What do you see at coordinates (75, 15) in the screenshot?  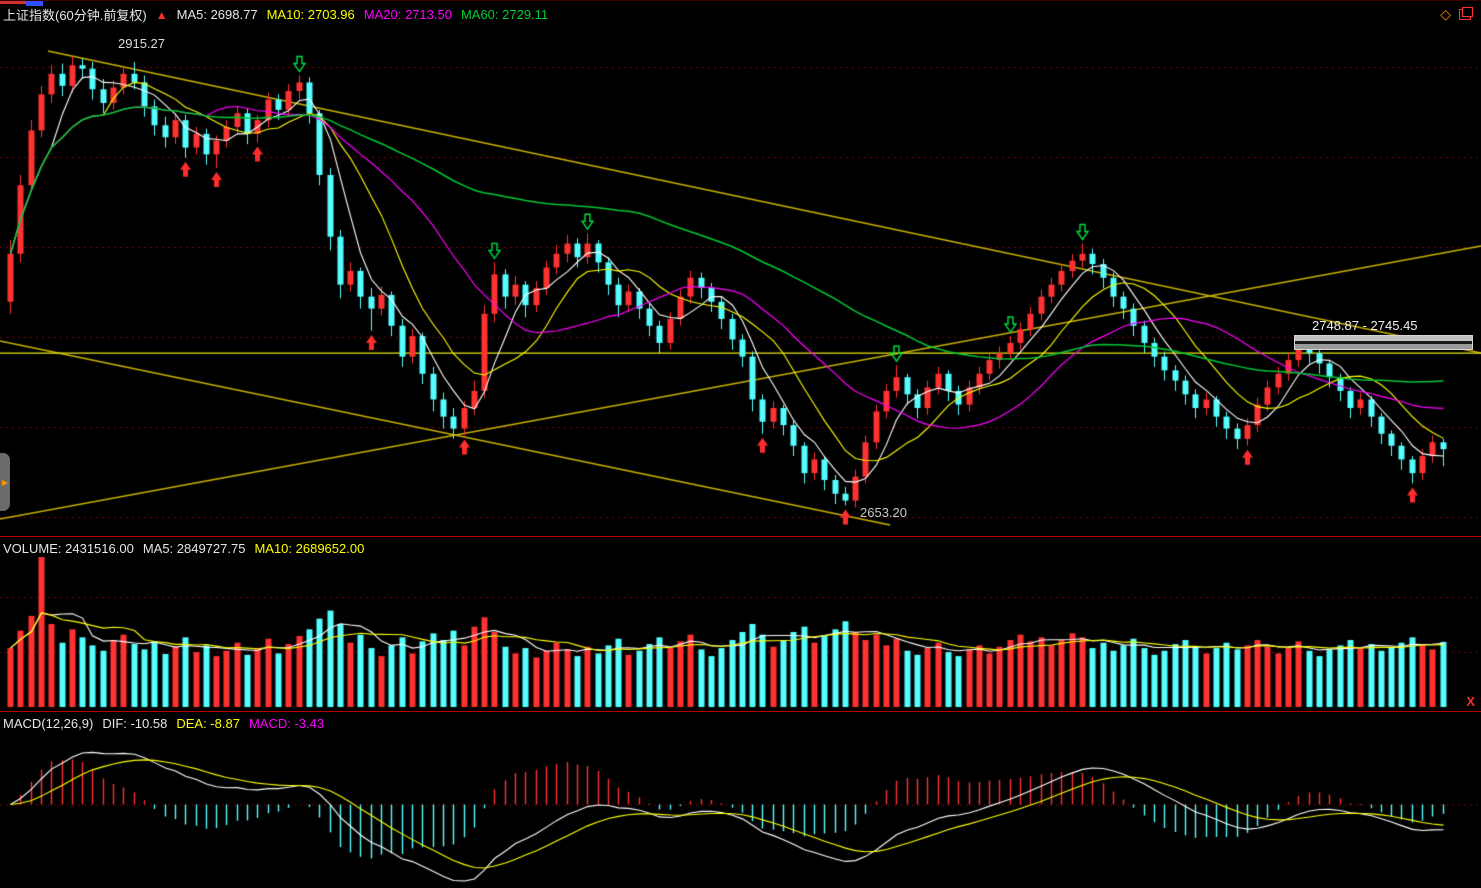 I see `symbol-title: 上证指数(60分钟.前复权)` at bounding box center [75, 15].